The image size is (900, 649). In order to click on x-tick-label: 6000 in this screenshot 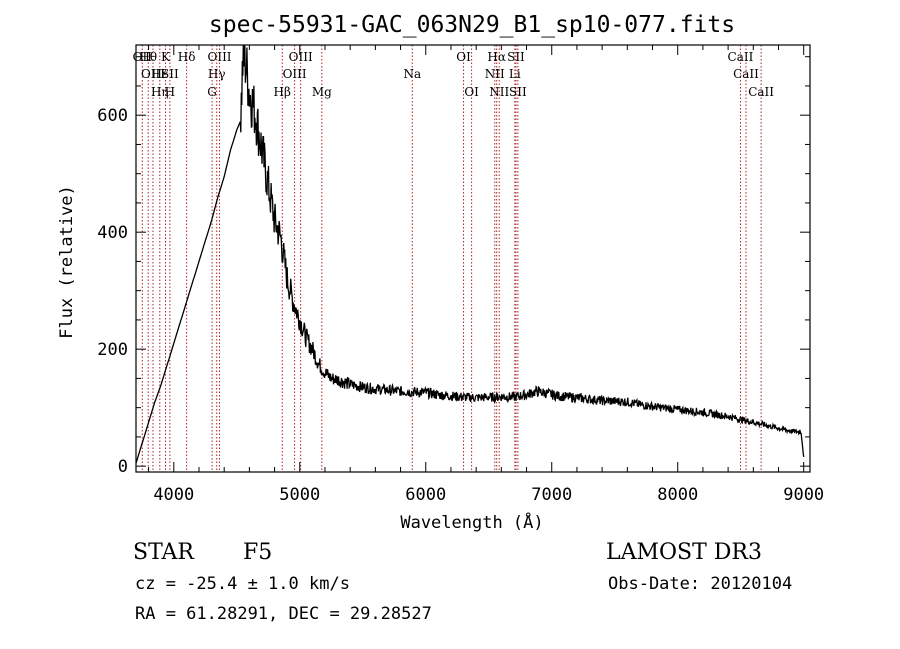, I will do `click(425, 495)`.